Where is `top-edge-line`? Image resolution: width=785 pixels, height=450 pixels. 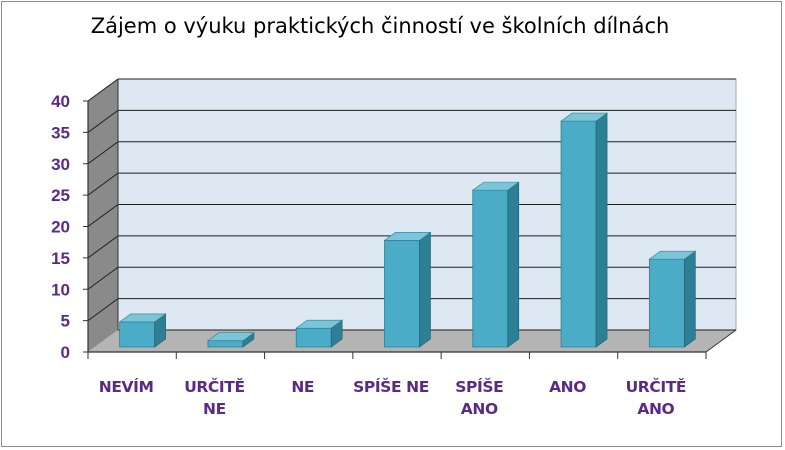
top-edge-line is located at coordinates (103, 90).